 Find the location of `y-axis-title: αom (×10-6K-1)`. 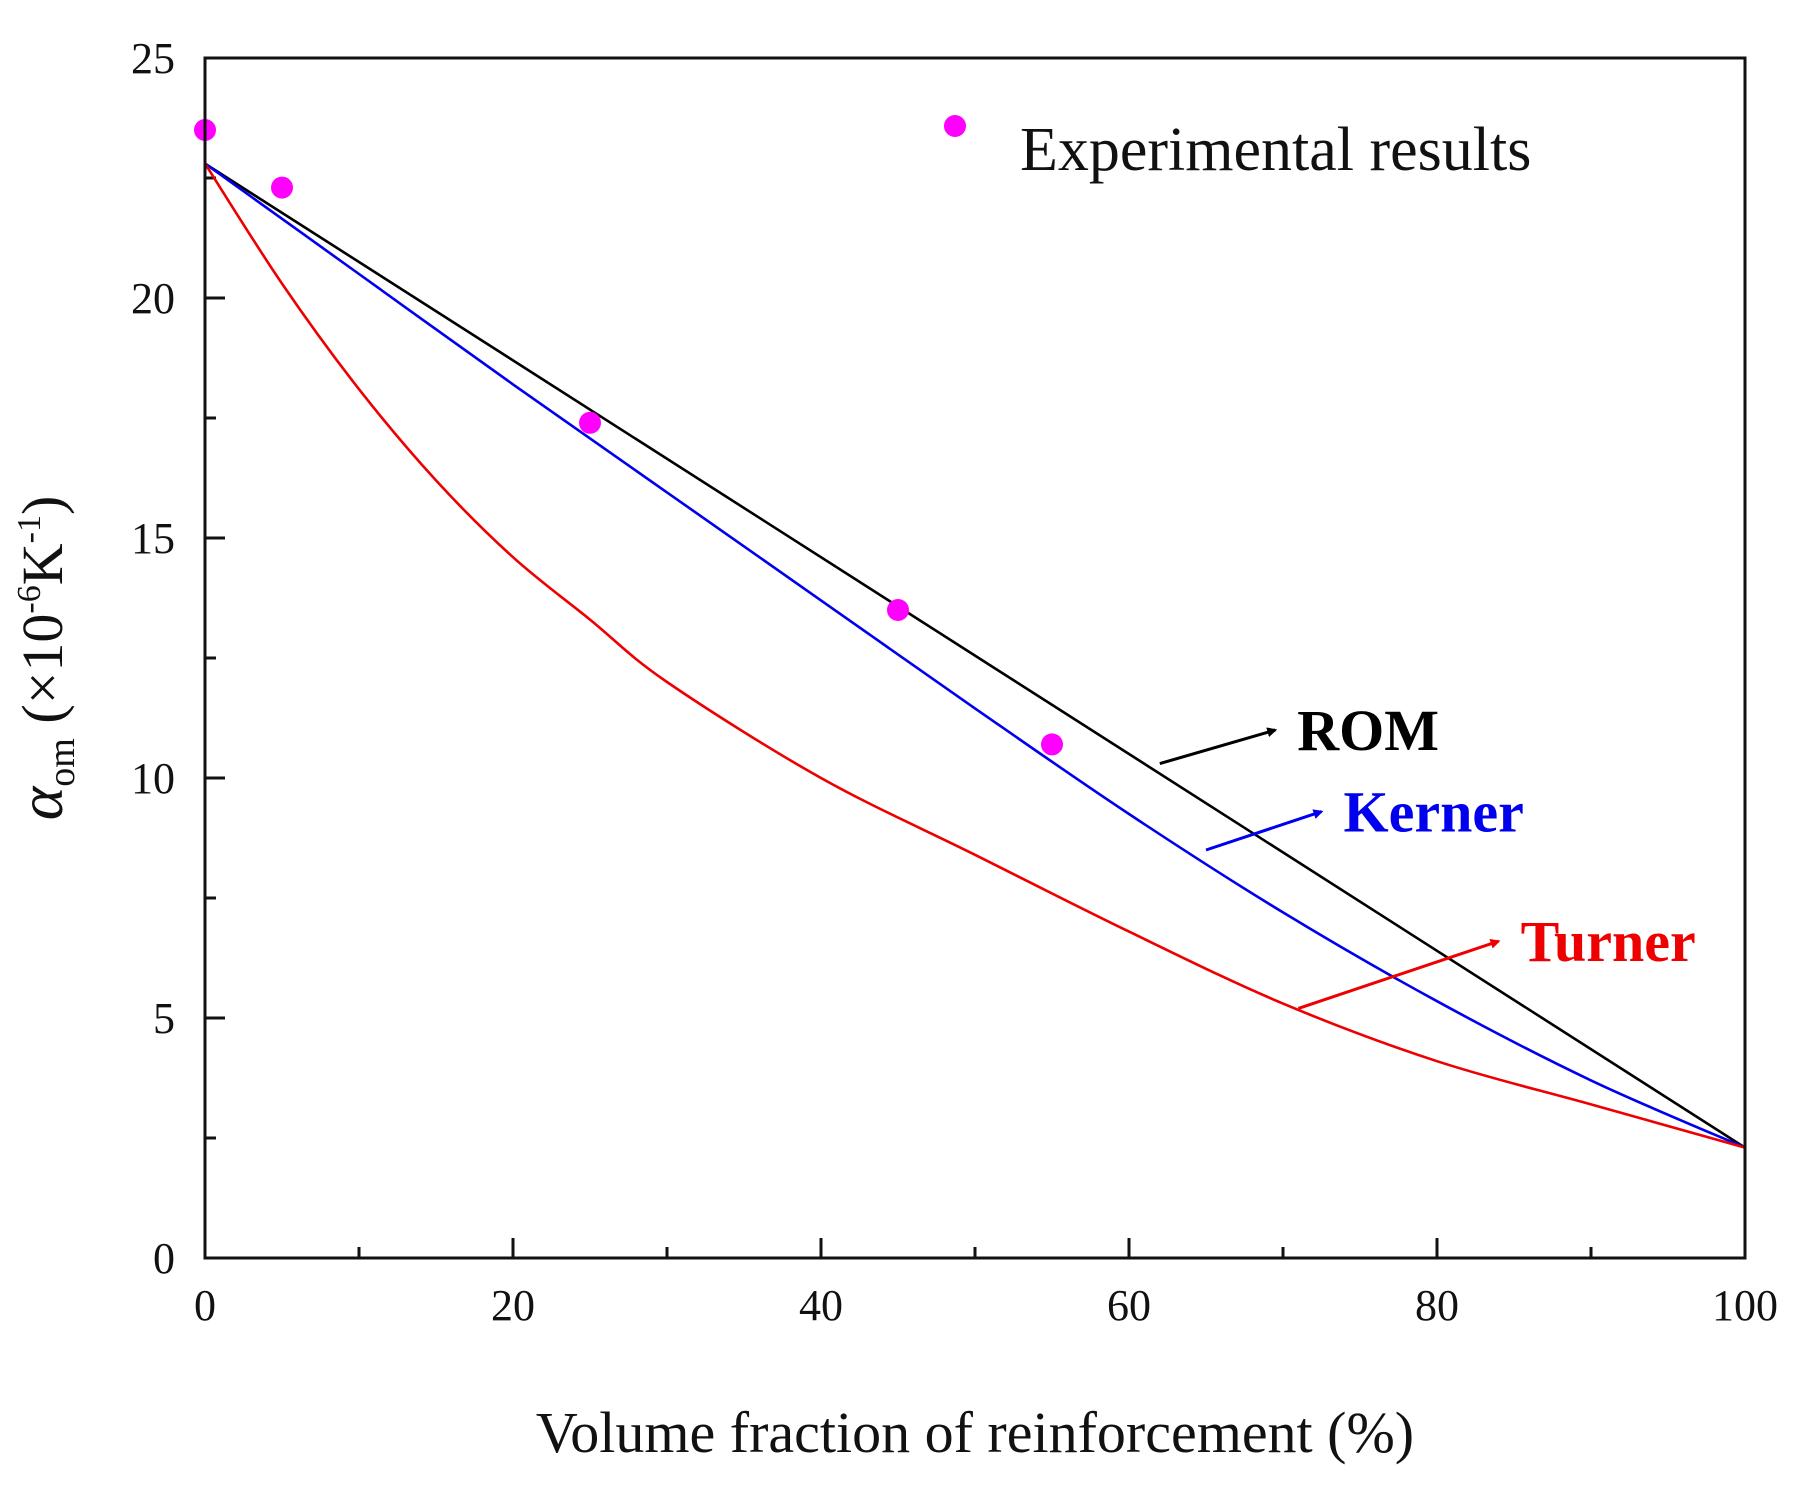

y-axis-title: αom (×10-6K-1) is located at coordinates (44, 658).